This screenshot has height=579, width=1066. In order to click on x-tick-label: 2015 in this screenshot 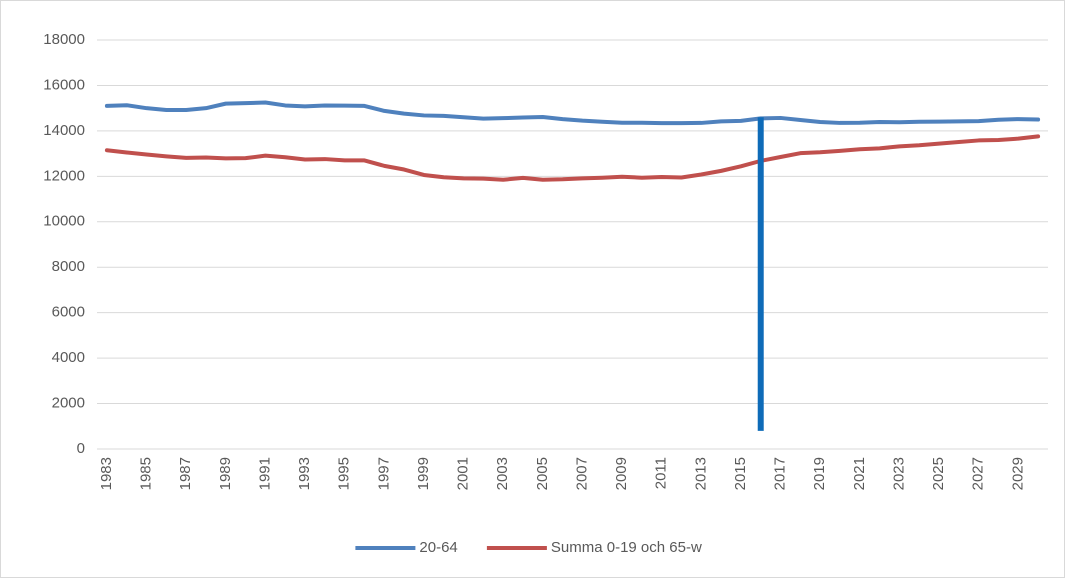, I will do `click(740, 473)`.